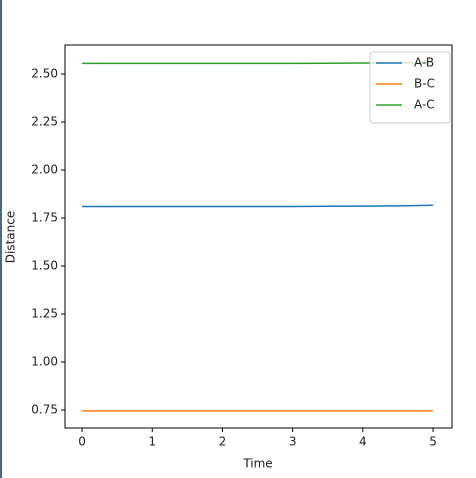 Image resolution: width=476 pixels, height=478 pixels. I want to click on y-tick-label: 1.25, so click(44, 313).